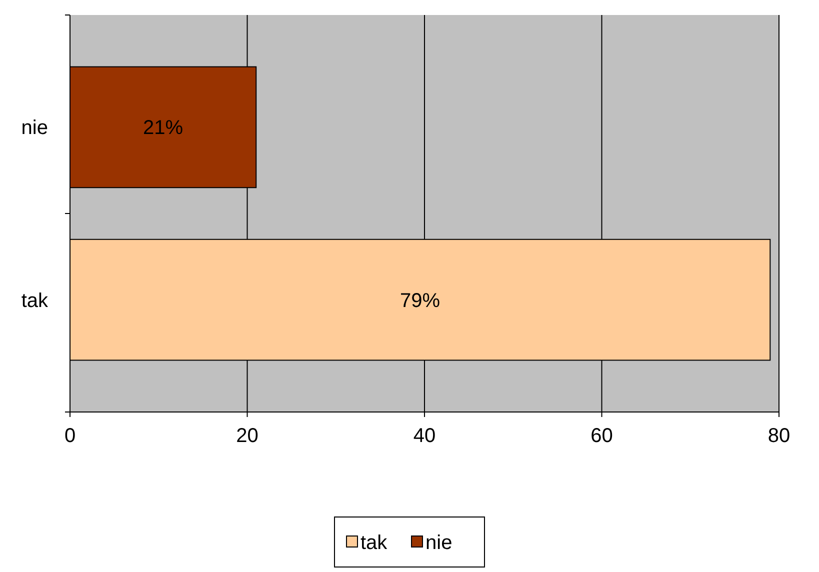 The image size is (819, 572). I want to click on data-label: 21%, so click(163, 128).